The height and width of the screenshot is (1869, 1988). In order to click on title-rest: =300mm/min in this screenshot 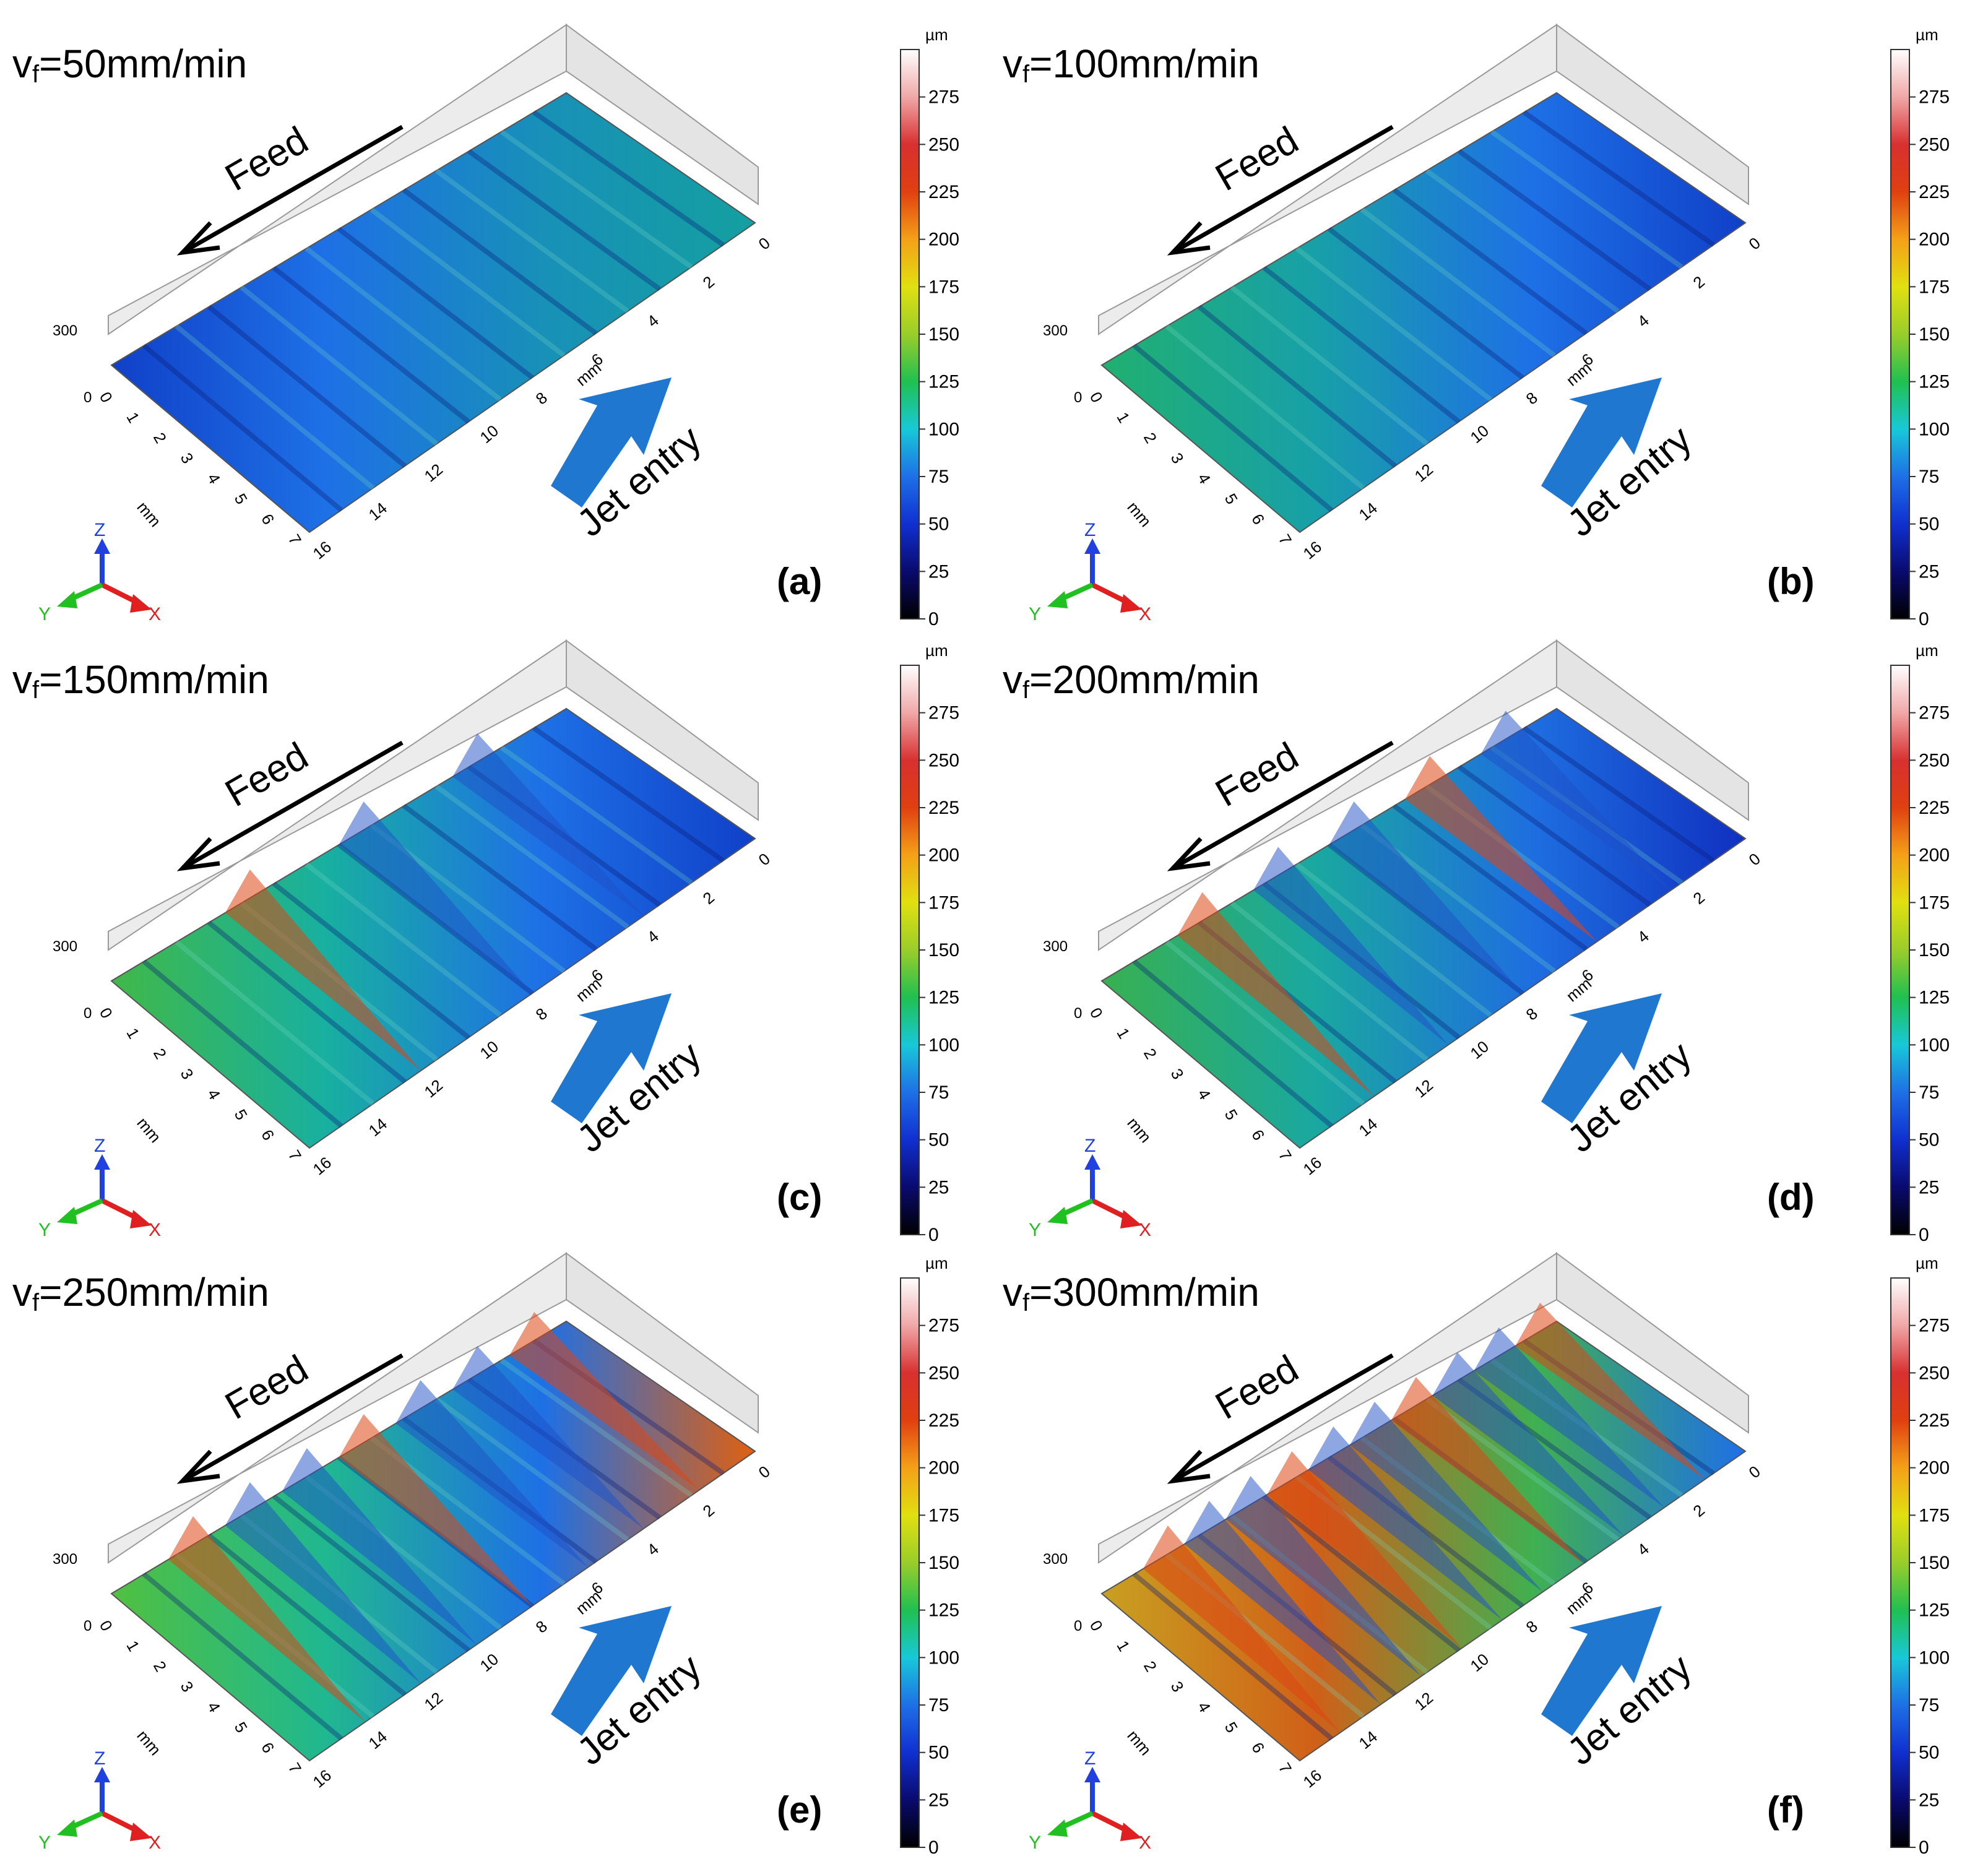, I will do `click(1144, 1292)`.